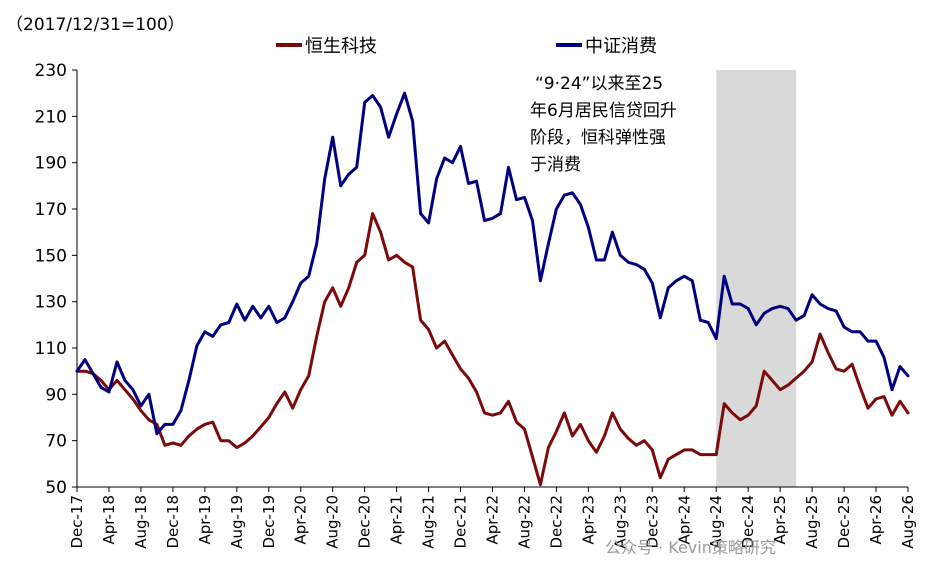 This screenshot has width=939, height=580. I want to click on x-tick-label: Aug-24, so click(716, 522).